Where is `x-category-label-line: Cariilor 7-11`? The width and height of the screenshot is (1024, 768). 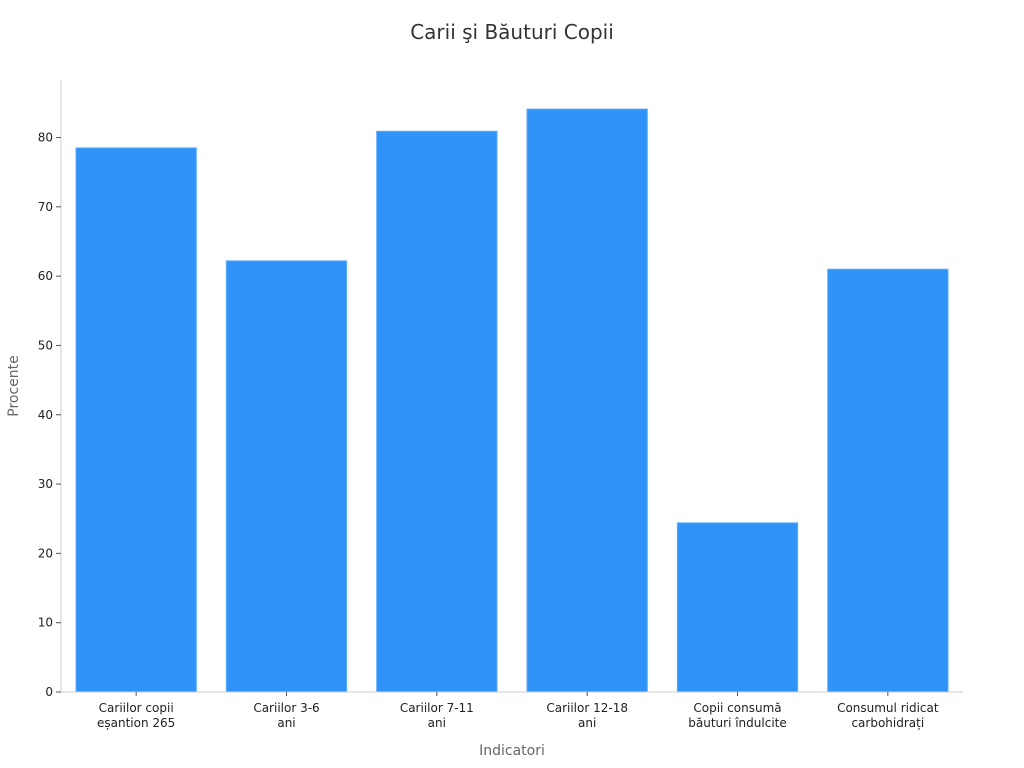 x-category-label-line: Cariilor 7-11 is located at coordinates (437, 708).